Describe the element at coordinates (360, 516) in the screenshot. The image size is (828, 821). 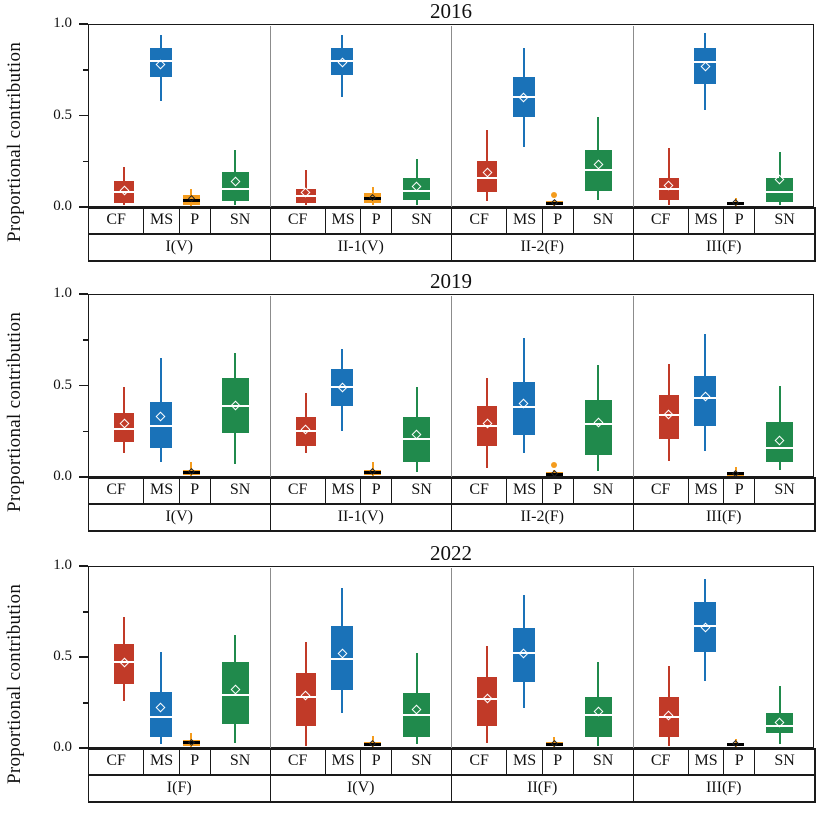
I see `group-label-cell: II-1(V)` at that location.